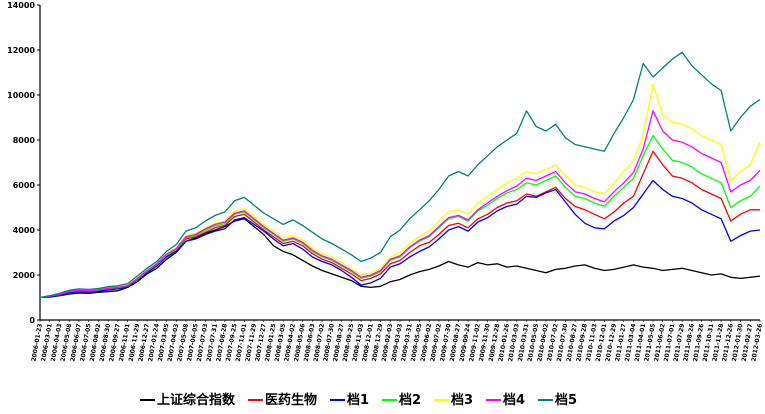 The height and width of the screenshot is (414, 765). Describe the element at coordinates (32, 320) in the screenshot. I see `y-tick-label: 0` at that location.